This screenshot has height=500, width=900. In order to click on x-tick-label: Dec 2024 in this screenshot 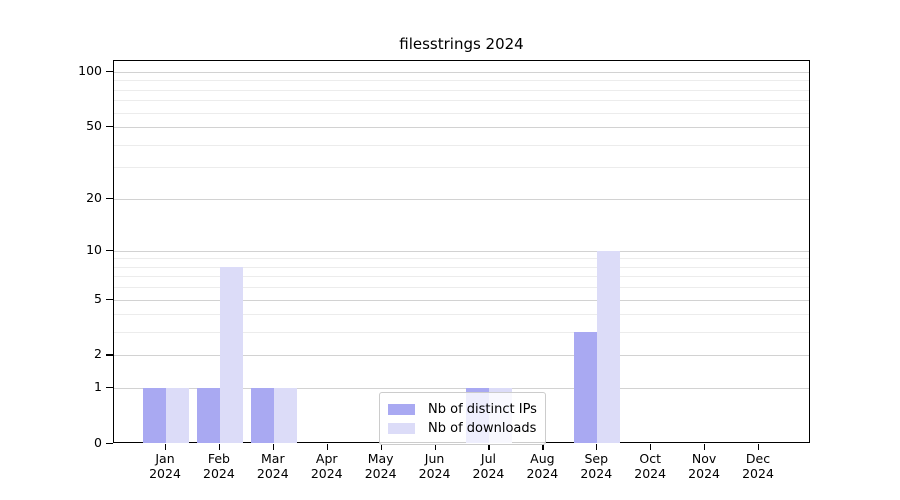, I will do `click(758, 466)`.